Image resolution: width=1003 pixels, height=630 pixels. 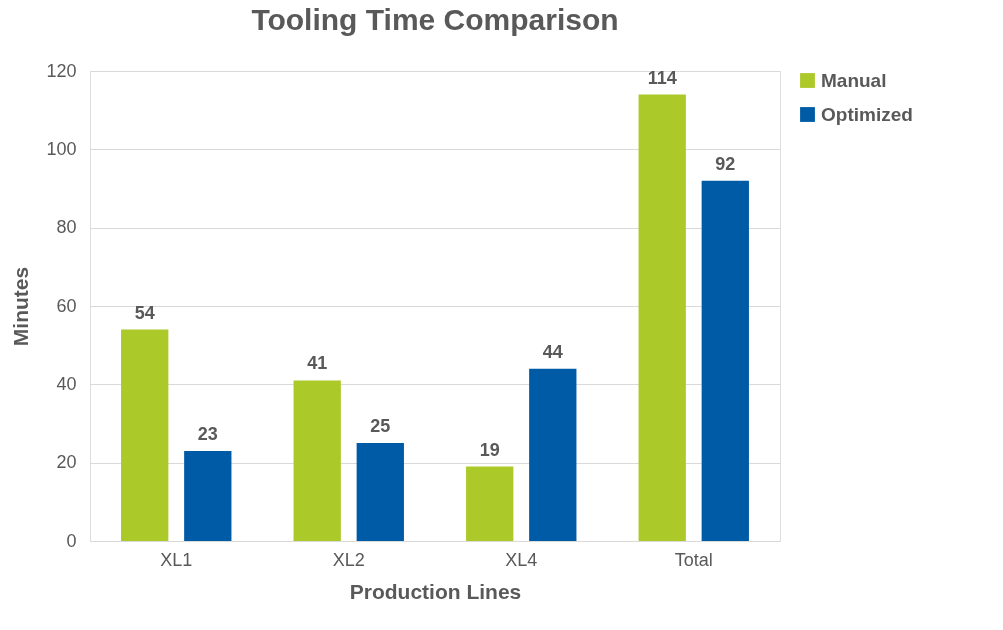 What do you see at coordinates (71, 540) in the screenshot?
I see `y-tick-label: 0` at bounding box center [71, 540].